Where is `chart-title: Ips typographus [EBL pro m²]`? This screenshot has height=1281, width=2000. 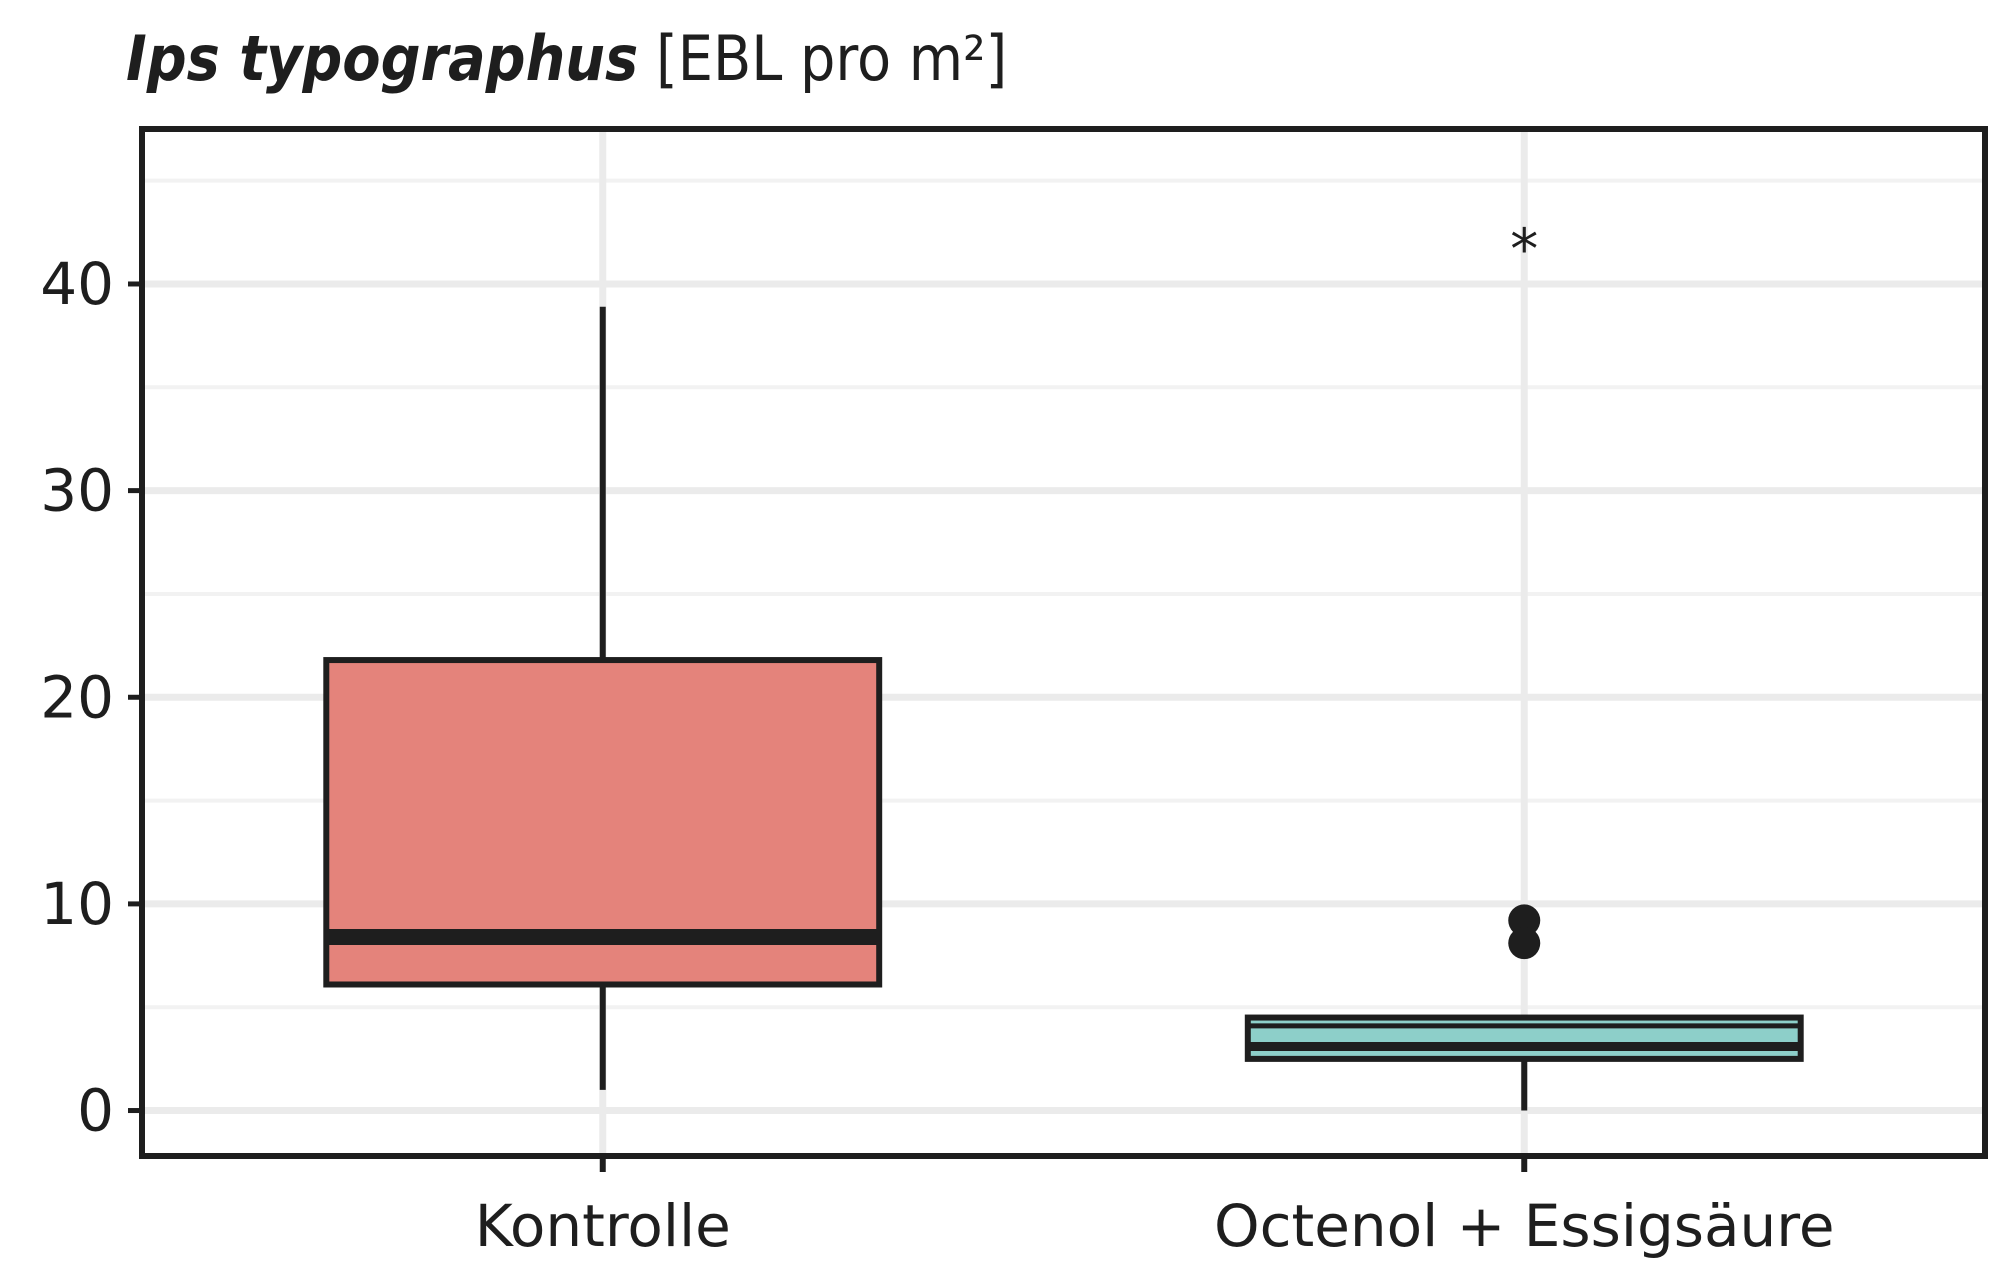 chart-title: Ips typographus [EBL pro m²] is located at coordinates (566, 58).